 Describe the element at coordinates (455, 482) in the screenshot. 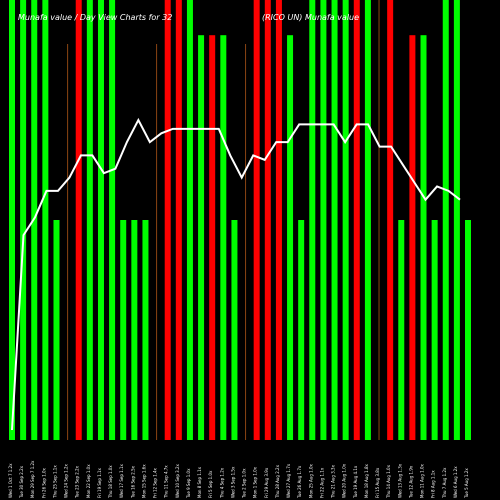

I see `x-tick-label: Wed 6 Aug 1.2x` at that location.